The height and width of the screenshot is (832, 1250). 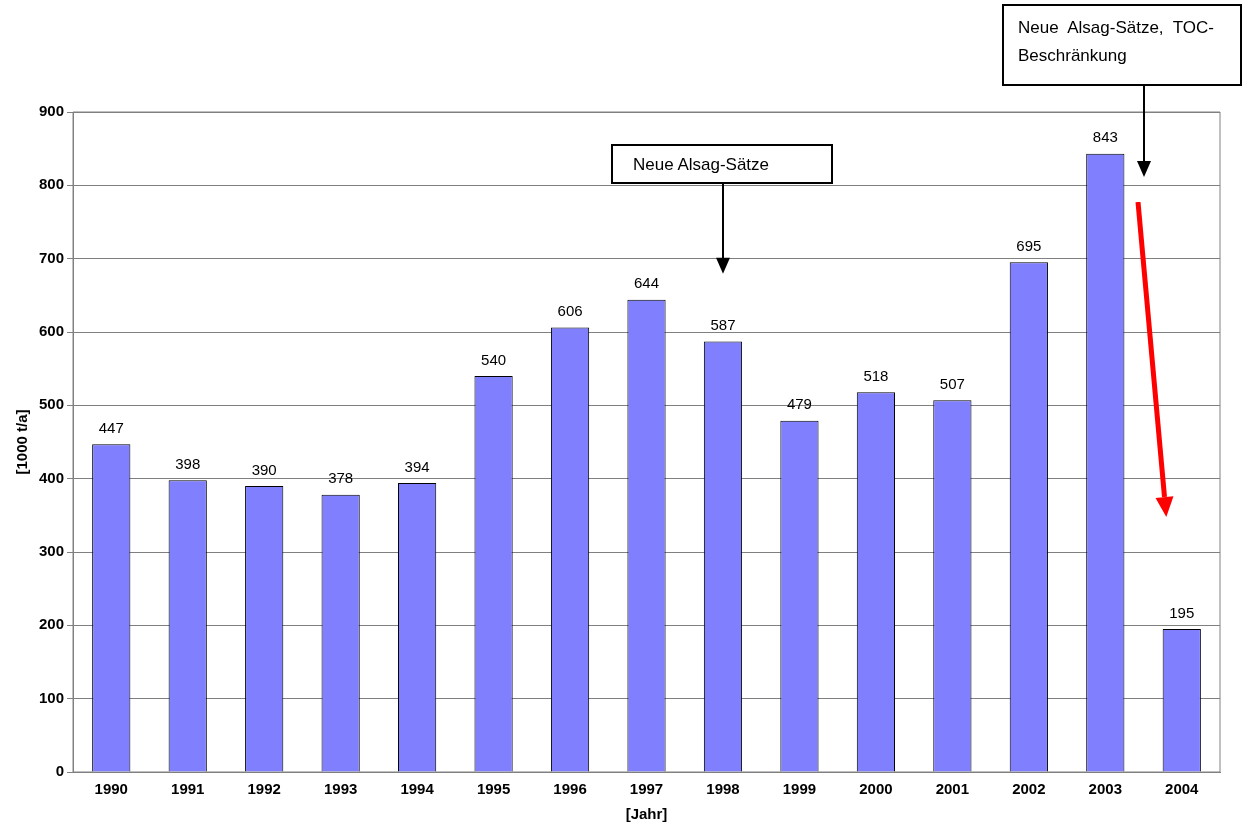 What do you see at coordinates (52, 697) in the screenshot?
I see `y-tick-label: 100` at bounding box center [52, 697].